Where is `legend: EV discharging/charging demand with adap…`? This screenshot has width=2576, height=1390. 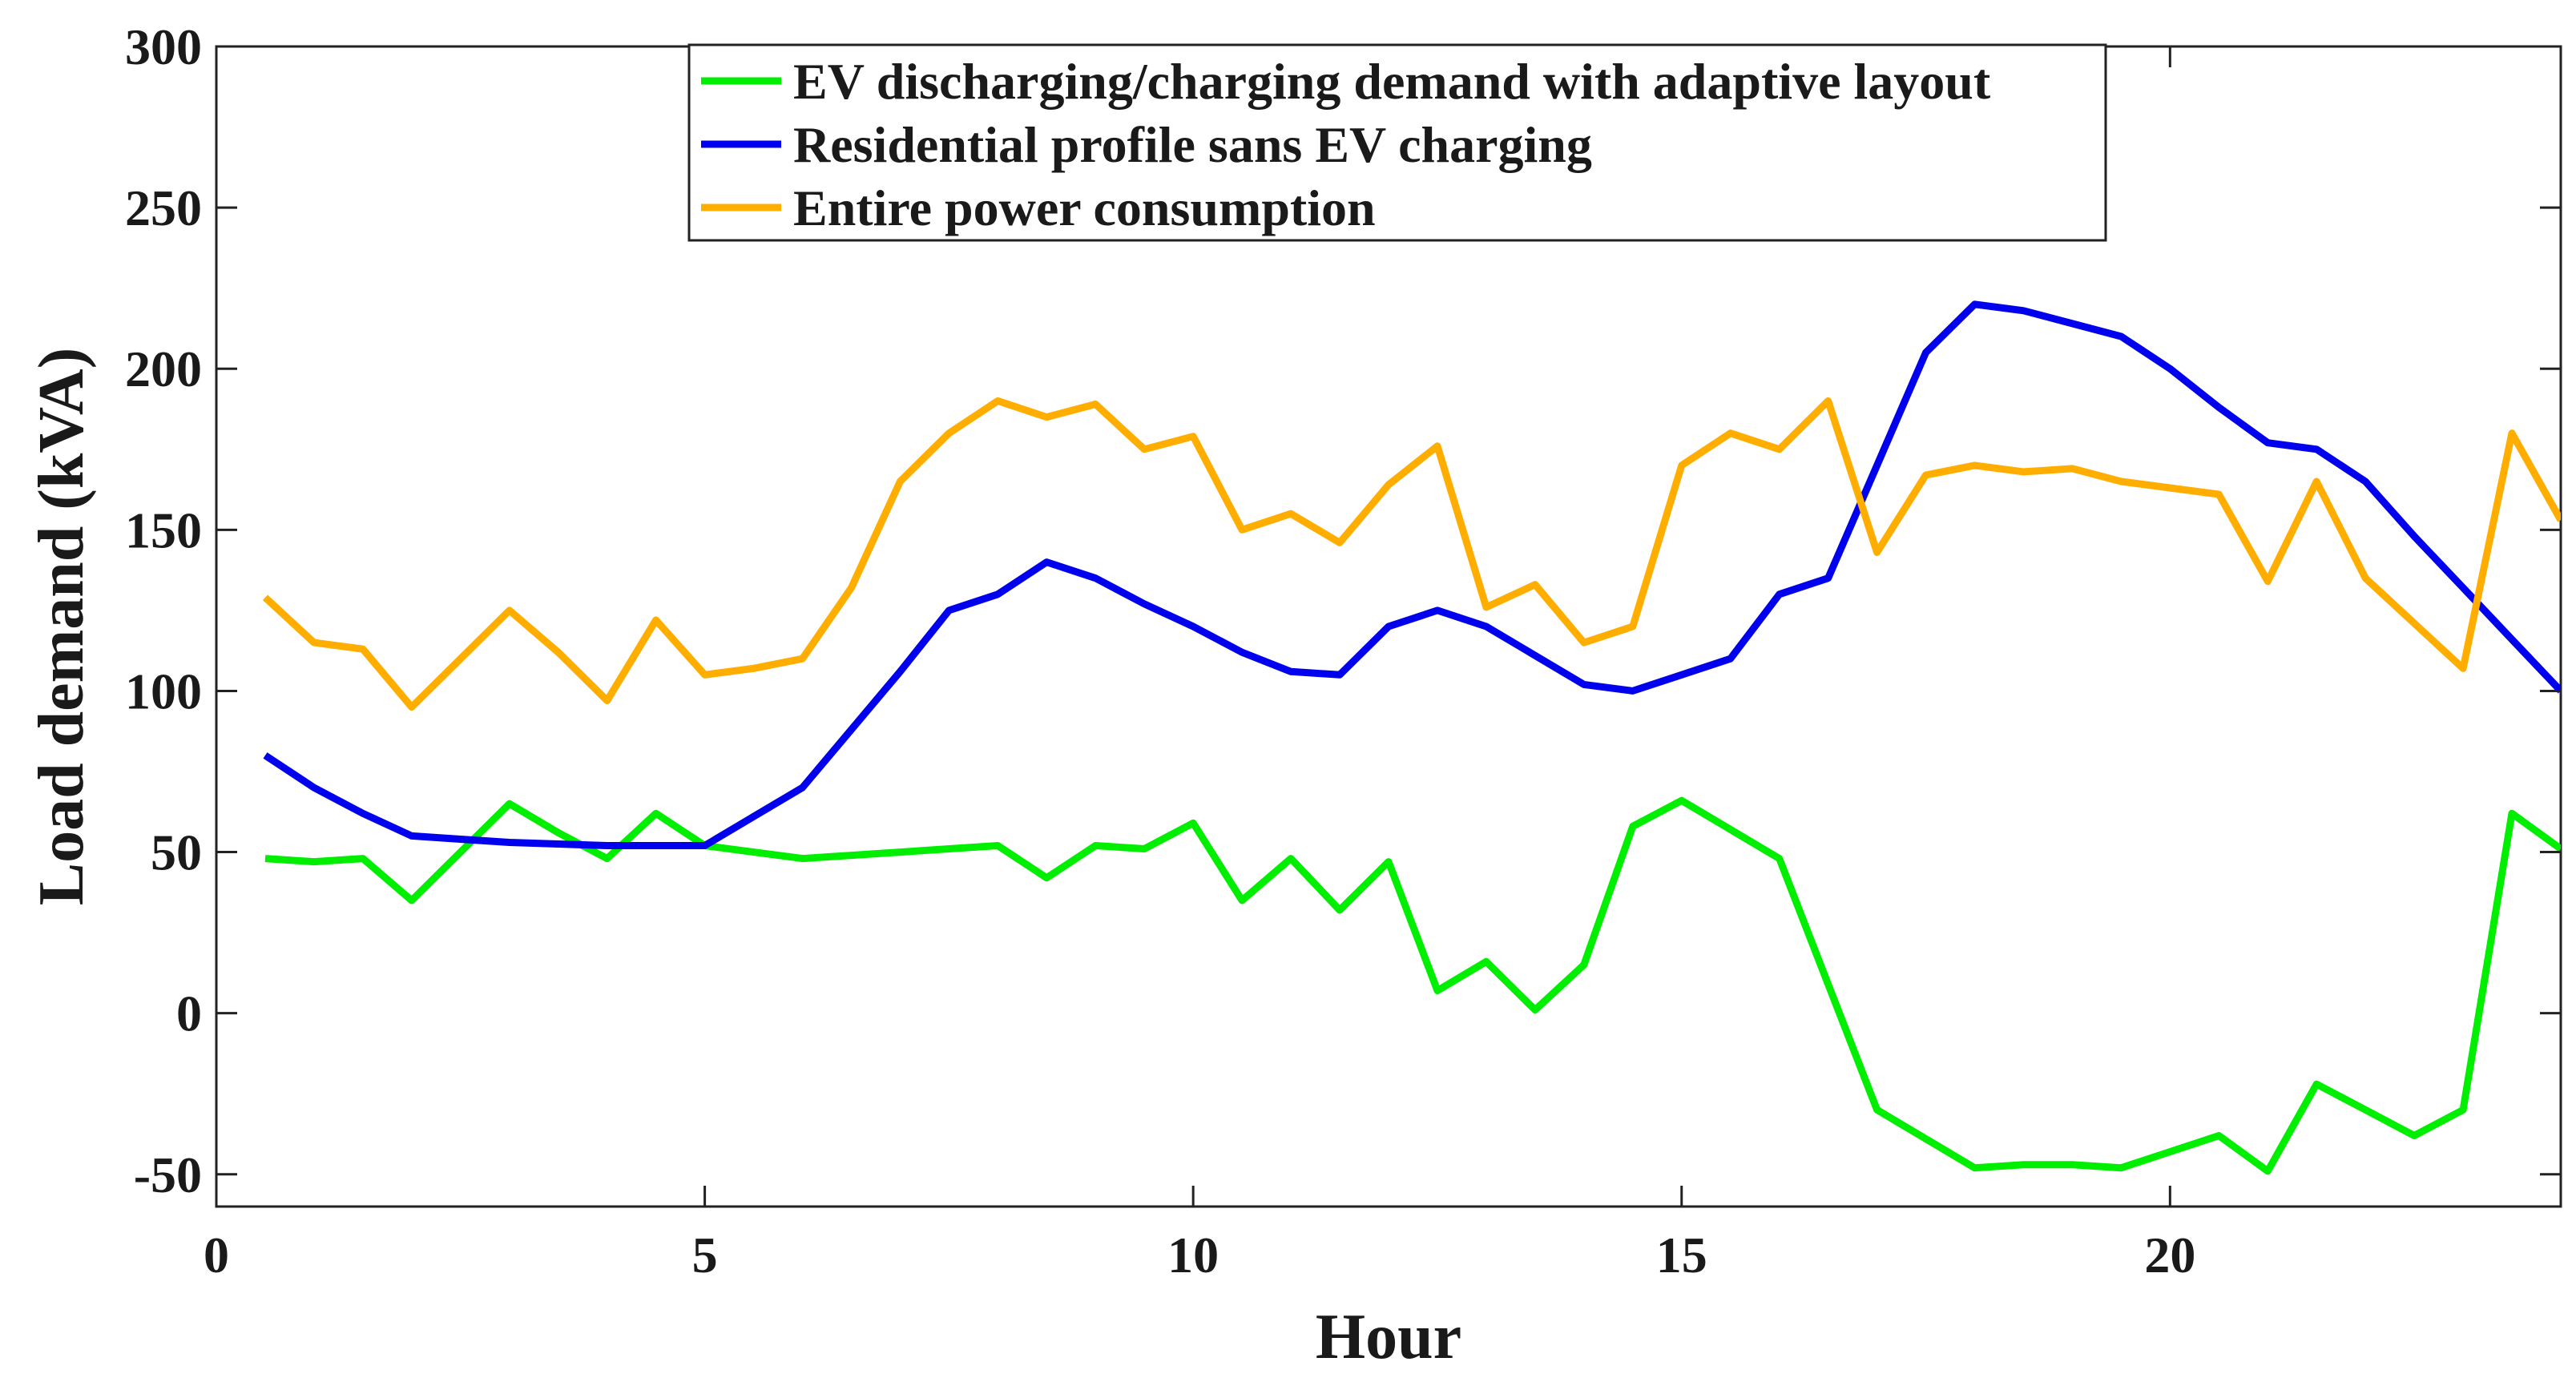
legend: EV discharging/charging demand with adap… is located at coordinates (1397, 142).